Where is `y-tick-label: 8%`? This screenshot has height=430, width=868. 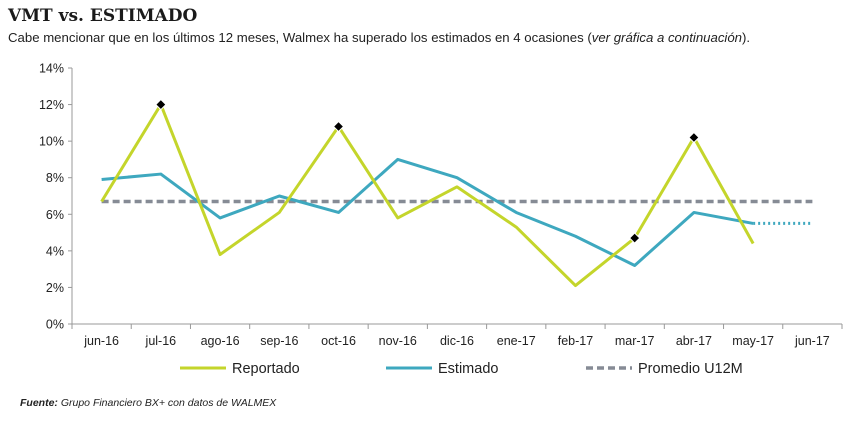 y-tick-label: 8% is located at coordinates (55, 178).